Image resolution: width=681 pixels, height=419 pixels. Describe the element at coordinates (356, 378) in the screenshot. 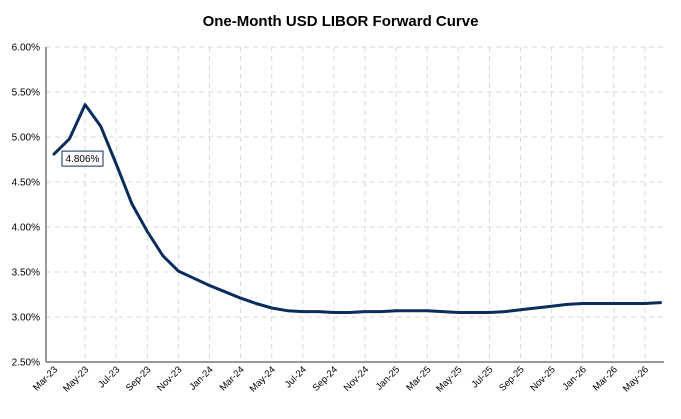

I see `x-tick-label: Nov-24` at that location.